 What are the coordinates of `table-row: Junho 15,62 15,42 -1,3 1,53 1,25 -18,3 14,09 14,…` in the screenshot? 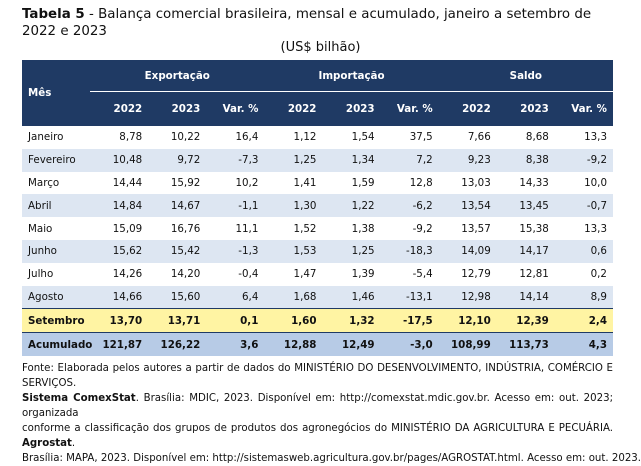 It's located at (317, 251).